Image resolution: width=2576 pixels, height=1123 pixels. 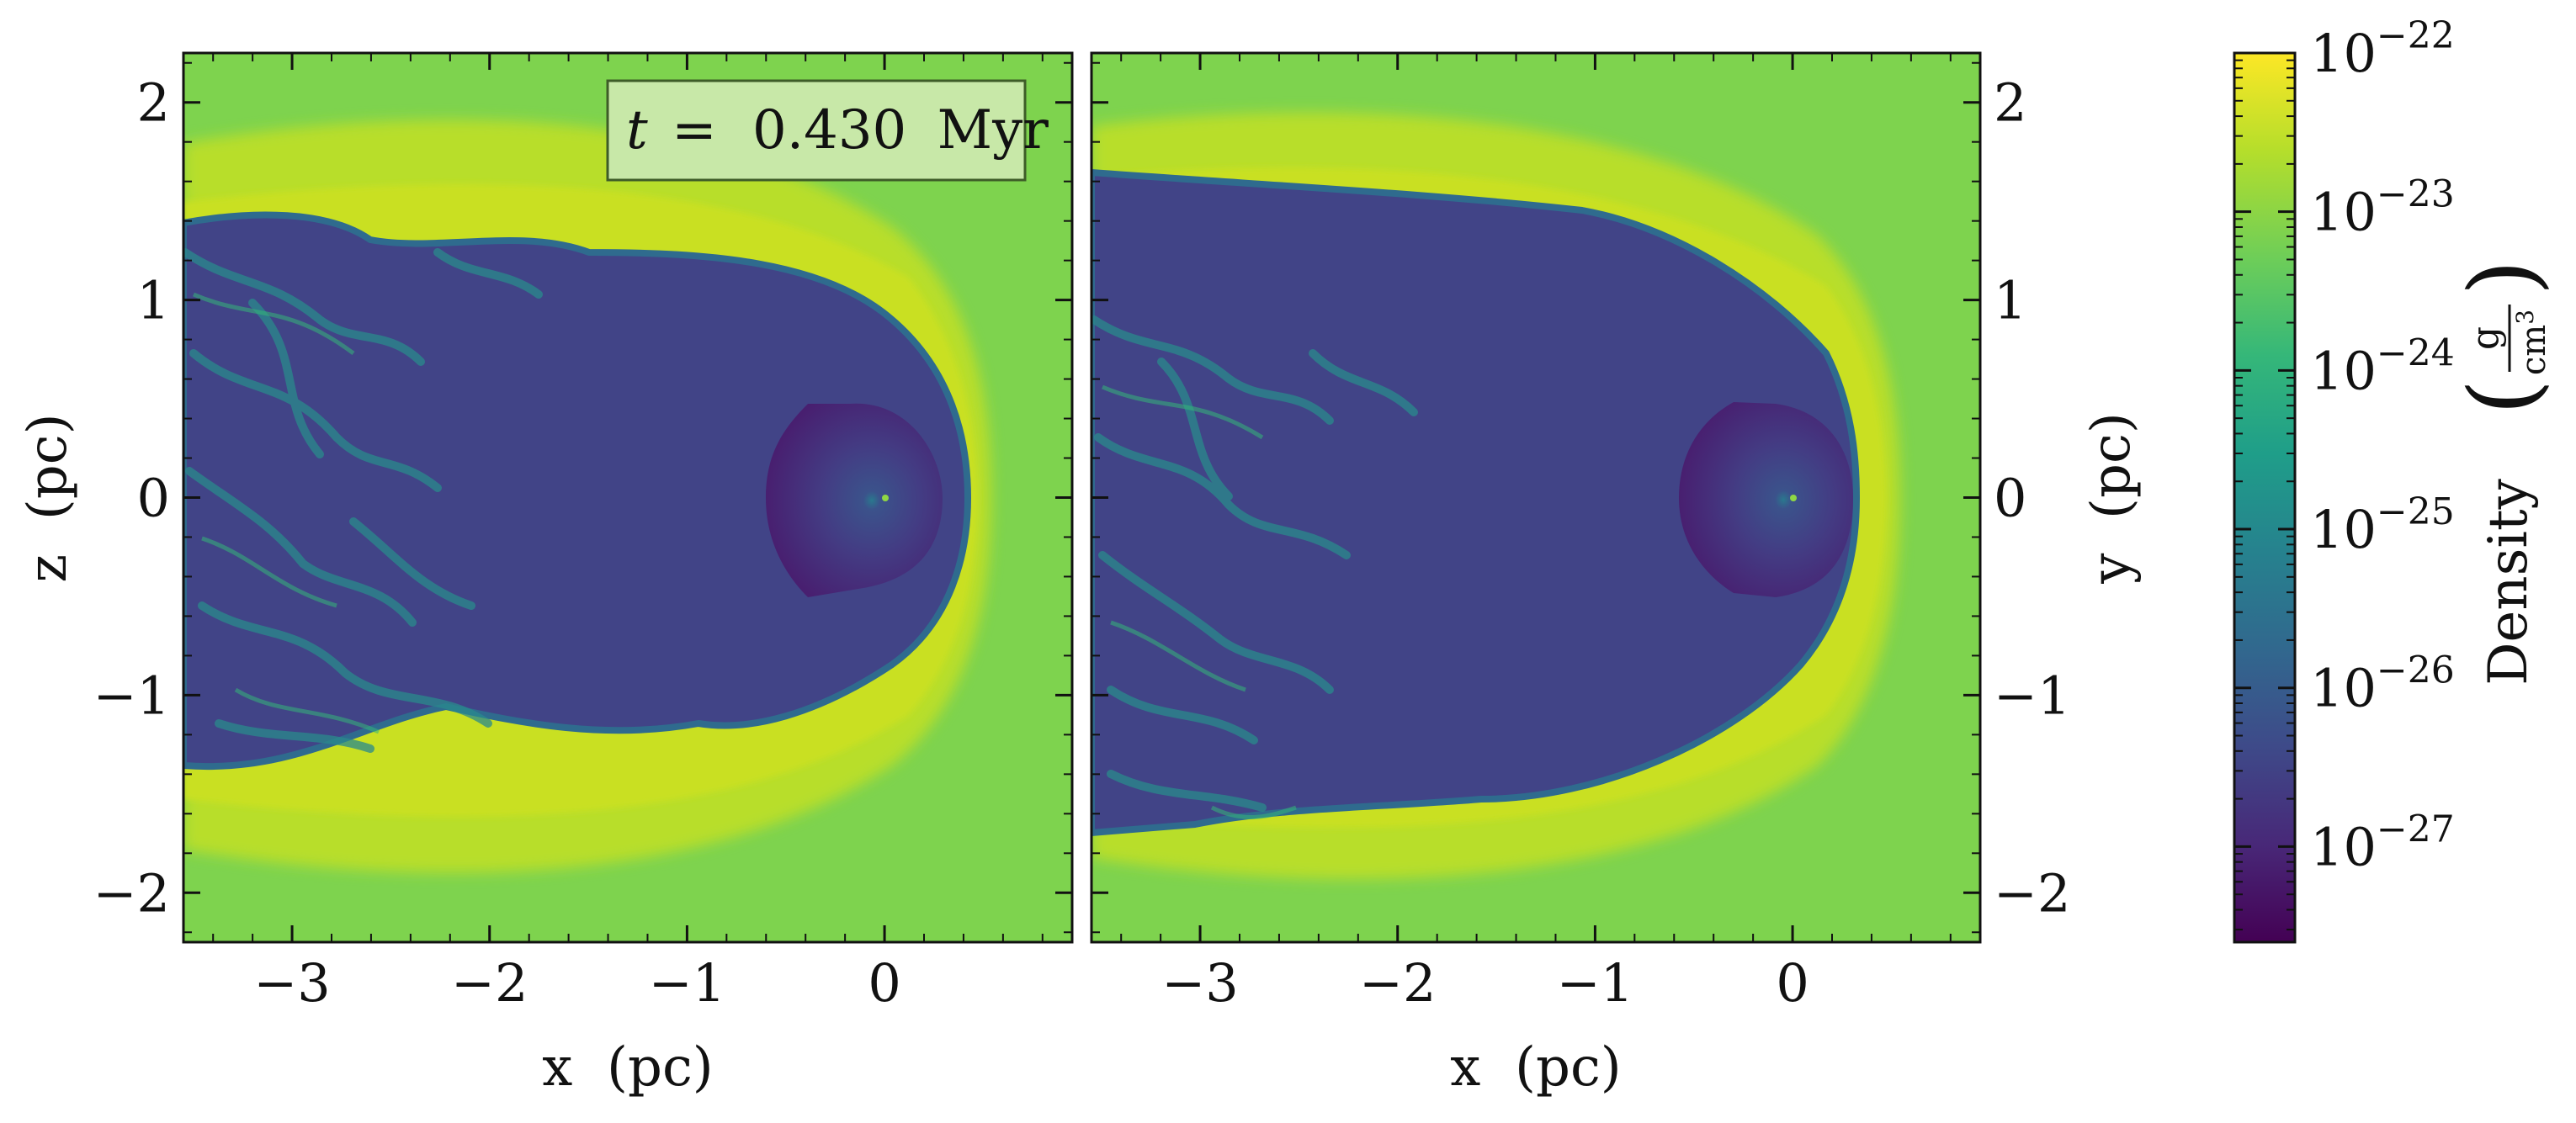 I want to click on colorbar-unit-den: cm3, so click(x=2532, y=342).